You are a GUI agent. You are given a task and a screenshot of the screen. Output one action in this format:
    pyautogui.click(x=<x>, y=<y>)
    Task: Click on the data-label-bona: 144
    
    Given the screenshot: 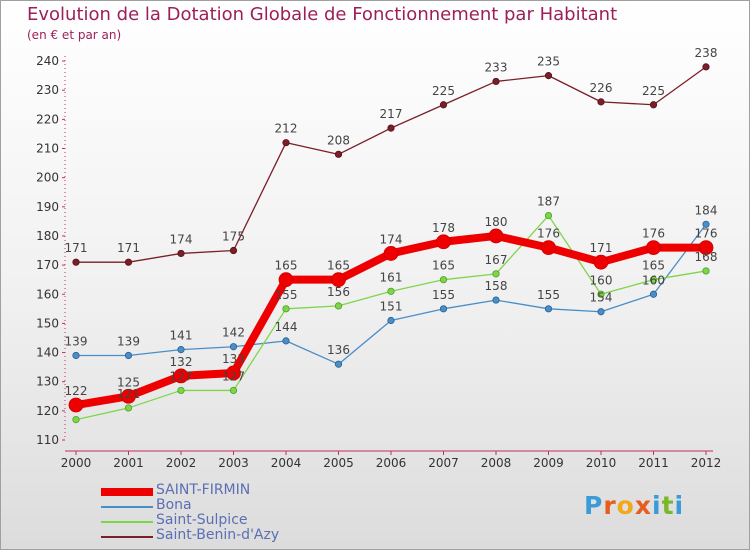 What is the action you would take?
    pyautogui.click(x=286, y=327)
    